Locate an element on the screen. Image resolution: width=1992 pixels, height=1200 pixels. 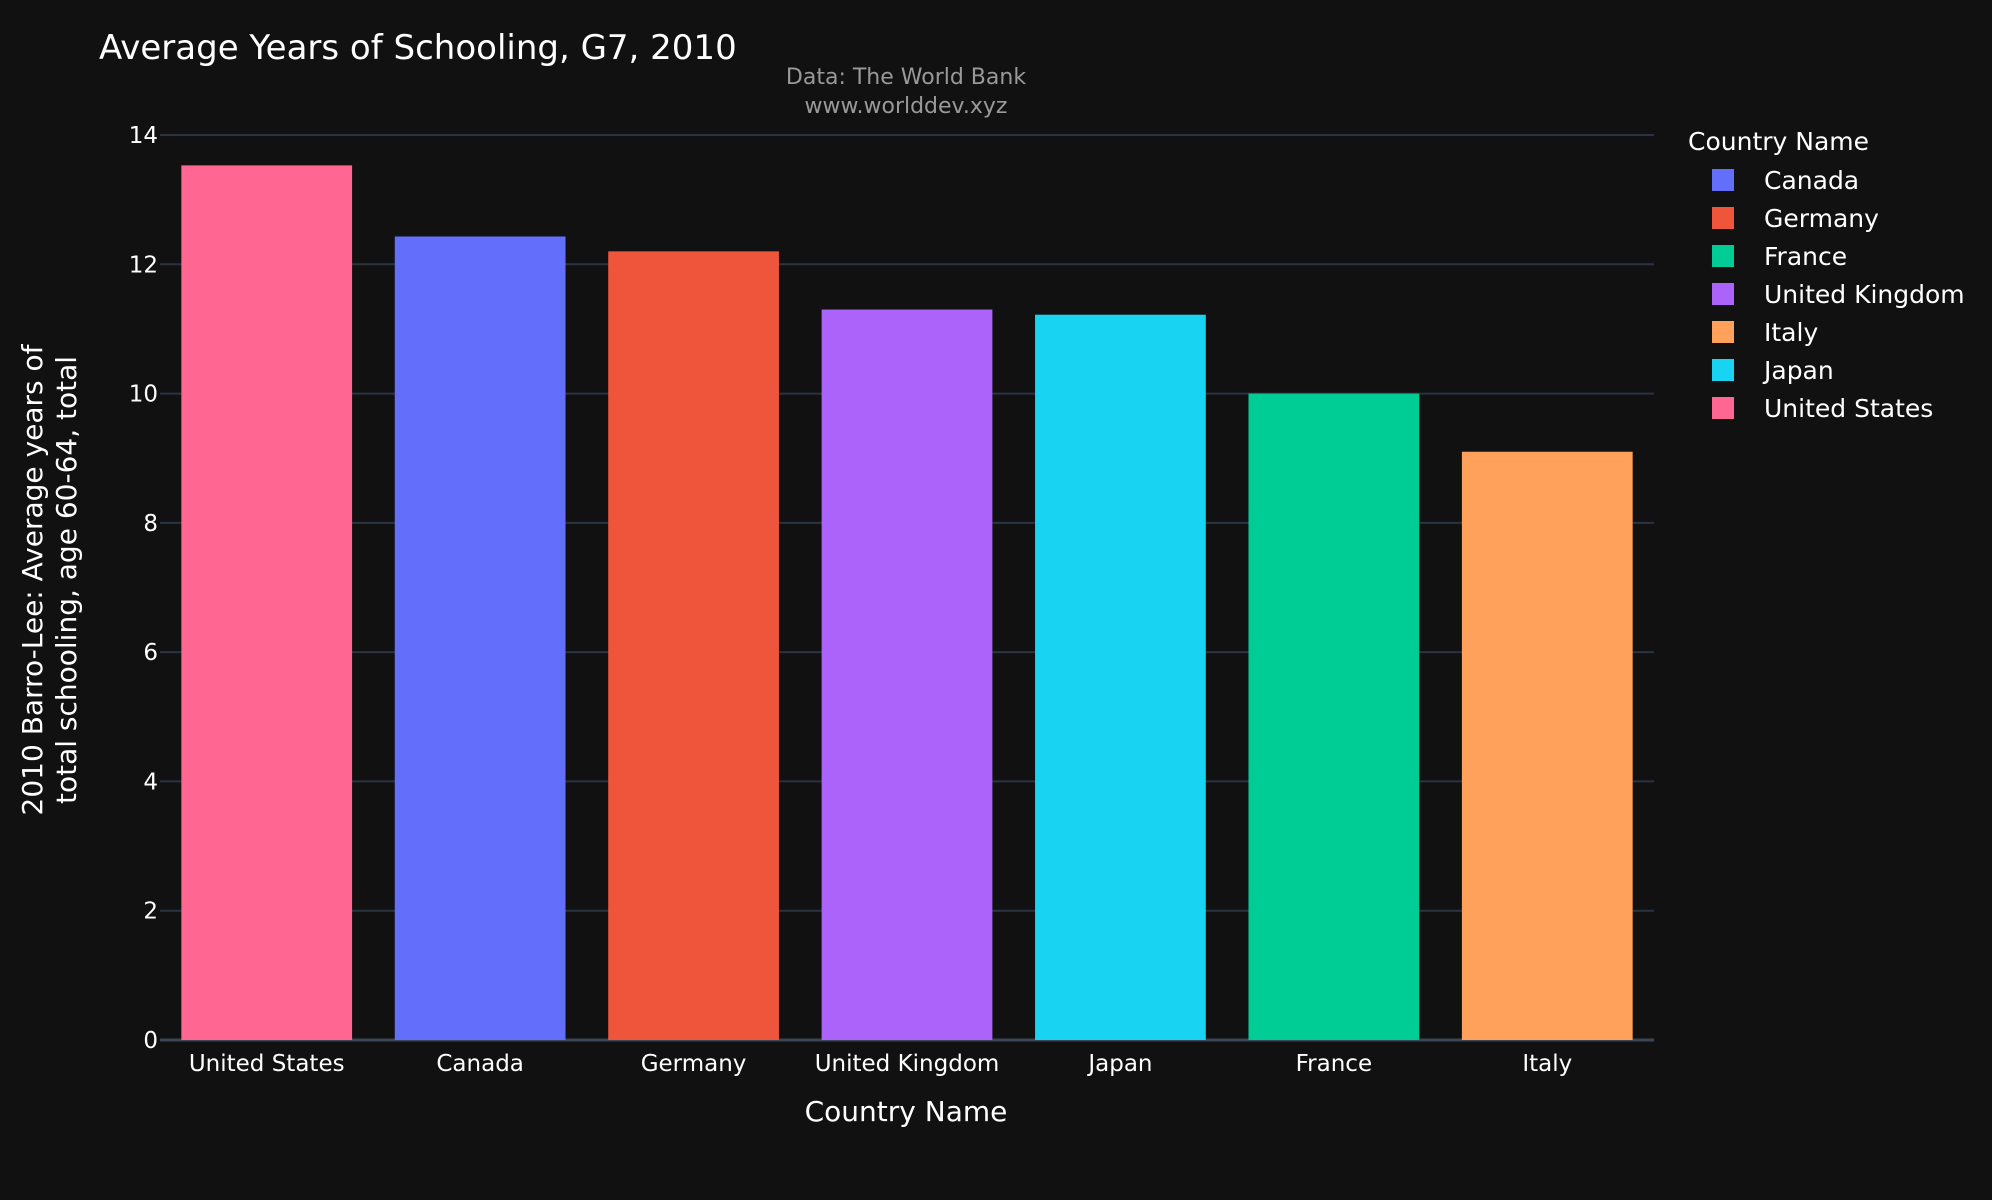
legend-item-japan: Japan is located at coordinates (1773, 370).